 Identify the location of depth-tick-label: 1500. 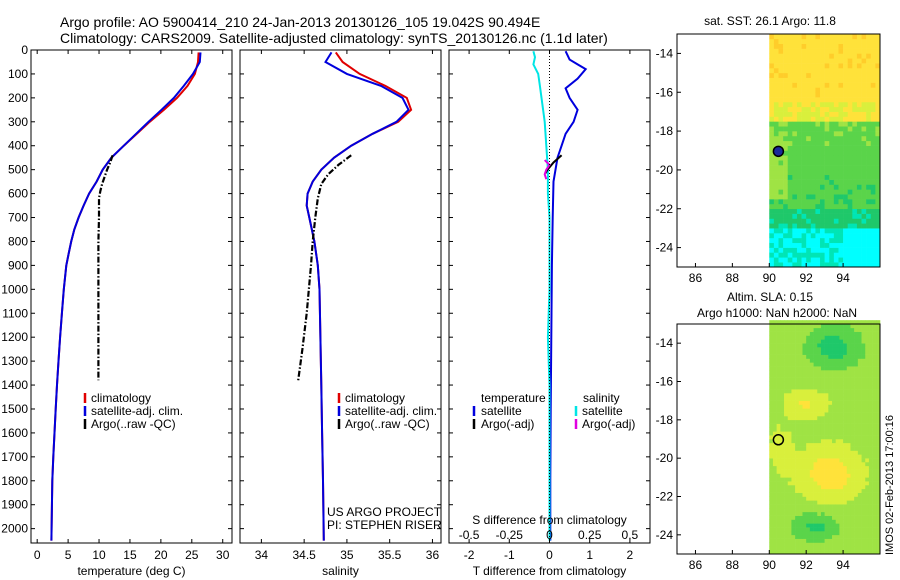
(14, 409).